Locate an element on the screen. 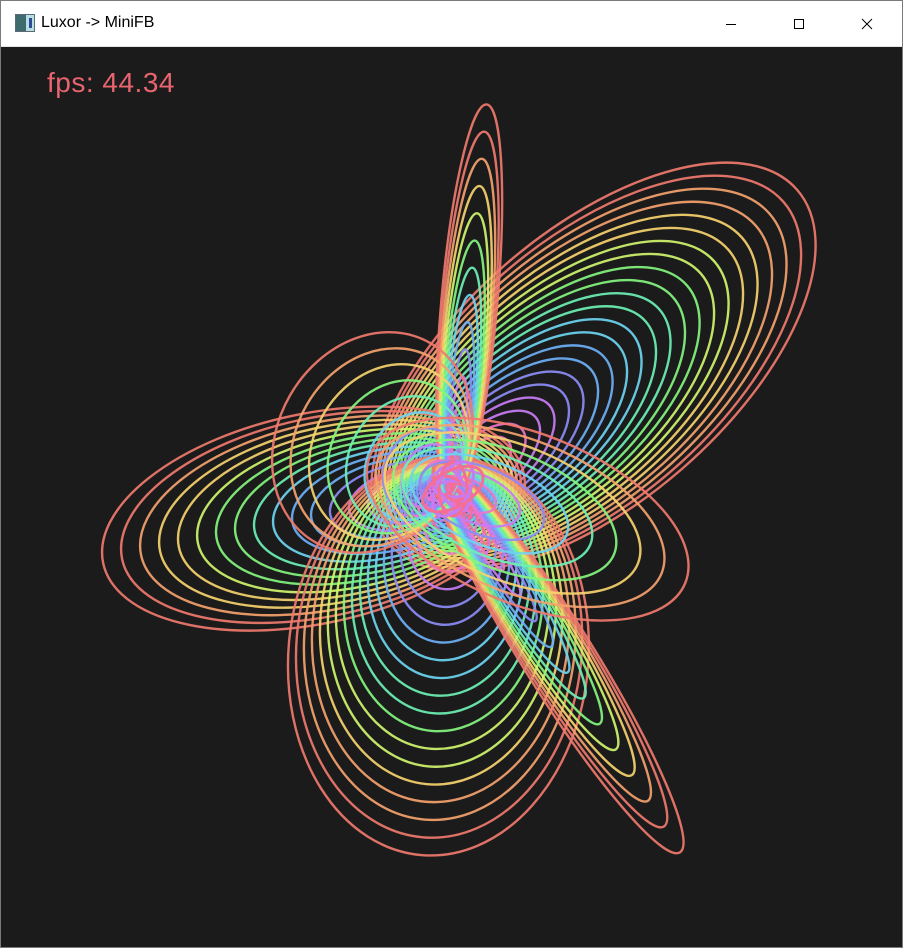 This screenshot has width=903, height=948. artwork-center-knot is located at coordinates (453, 489).